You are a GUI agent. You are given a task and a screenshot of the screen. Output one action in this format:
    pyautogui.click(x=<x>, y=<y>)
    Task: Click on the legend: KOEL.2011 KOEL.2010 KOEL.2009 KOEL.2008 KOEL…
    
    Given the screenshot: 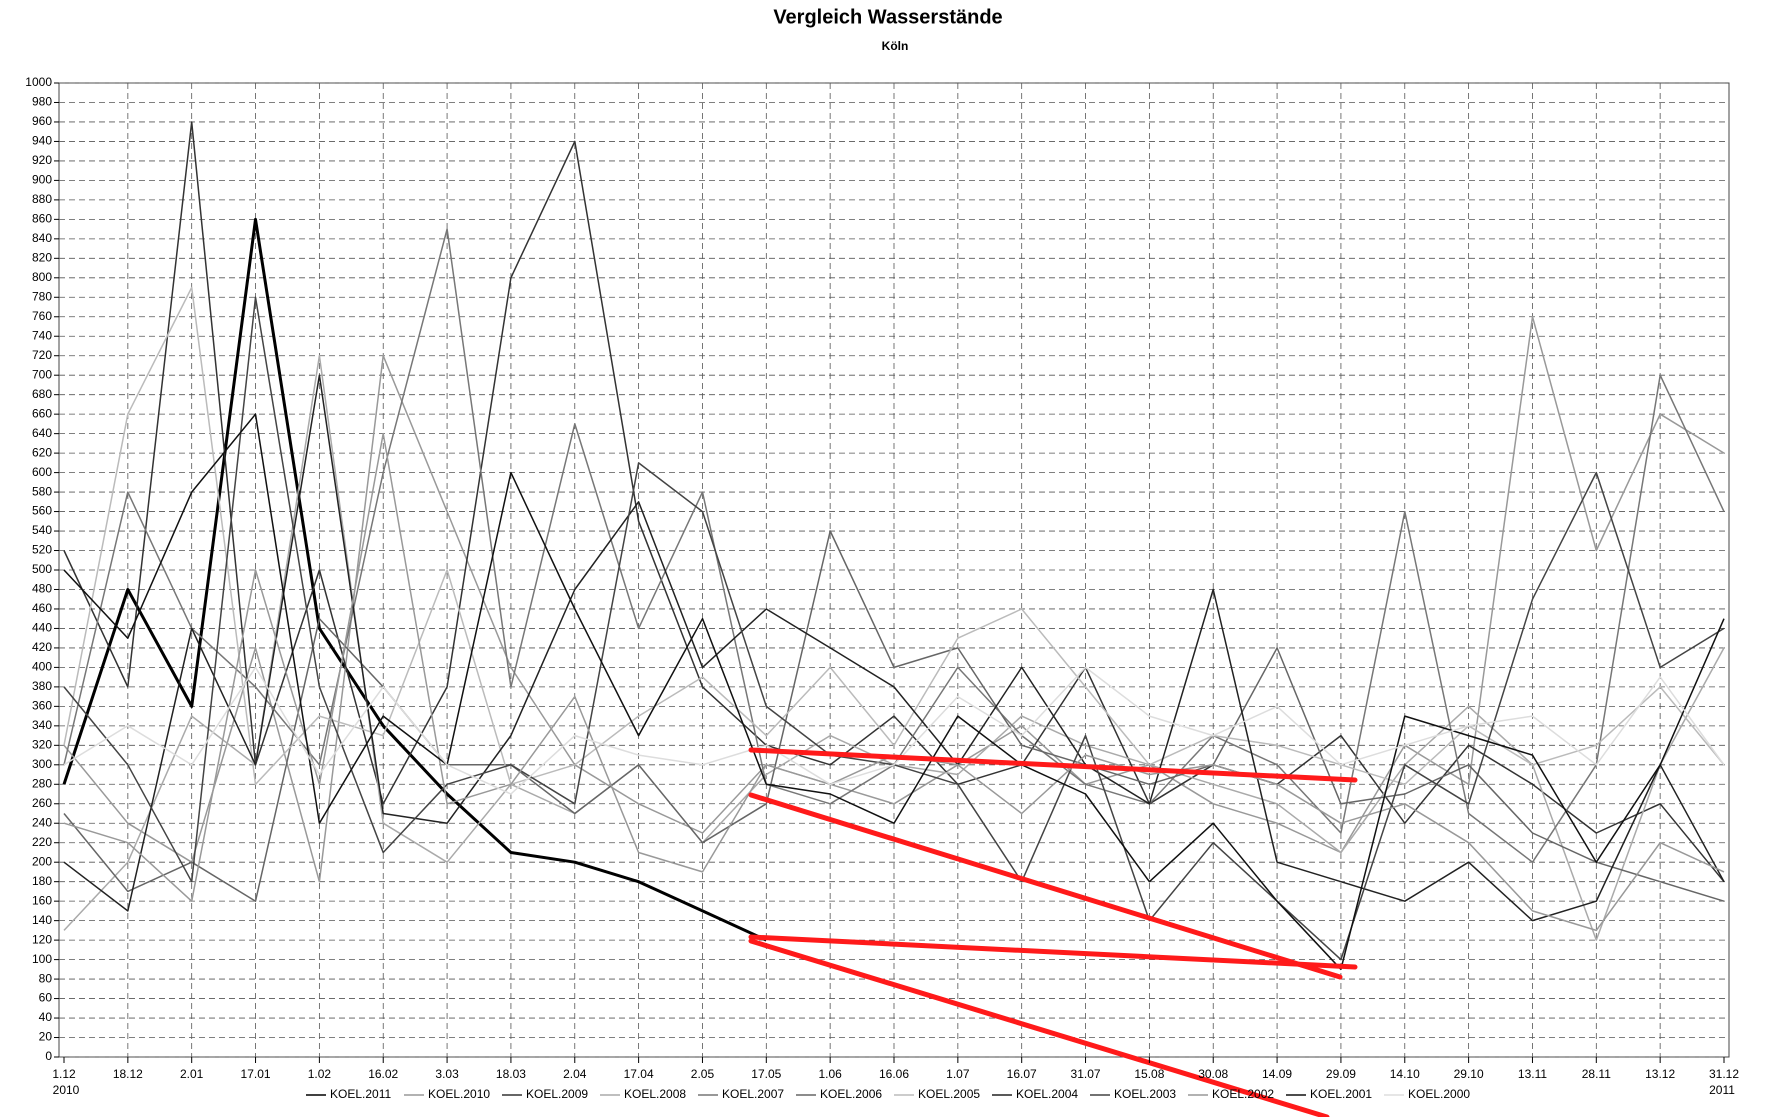 What is the action you would take?
    pyautogui.click(x=888, y=1094)
    